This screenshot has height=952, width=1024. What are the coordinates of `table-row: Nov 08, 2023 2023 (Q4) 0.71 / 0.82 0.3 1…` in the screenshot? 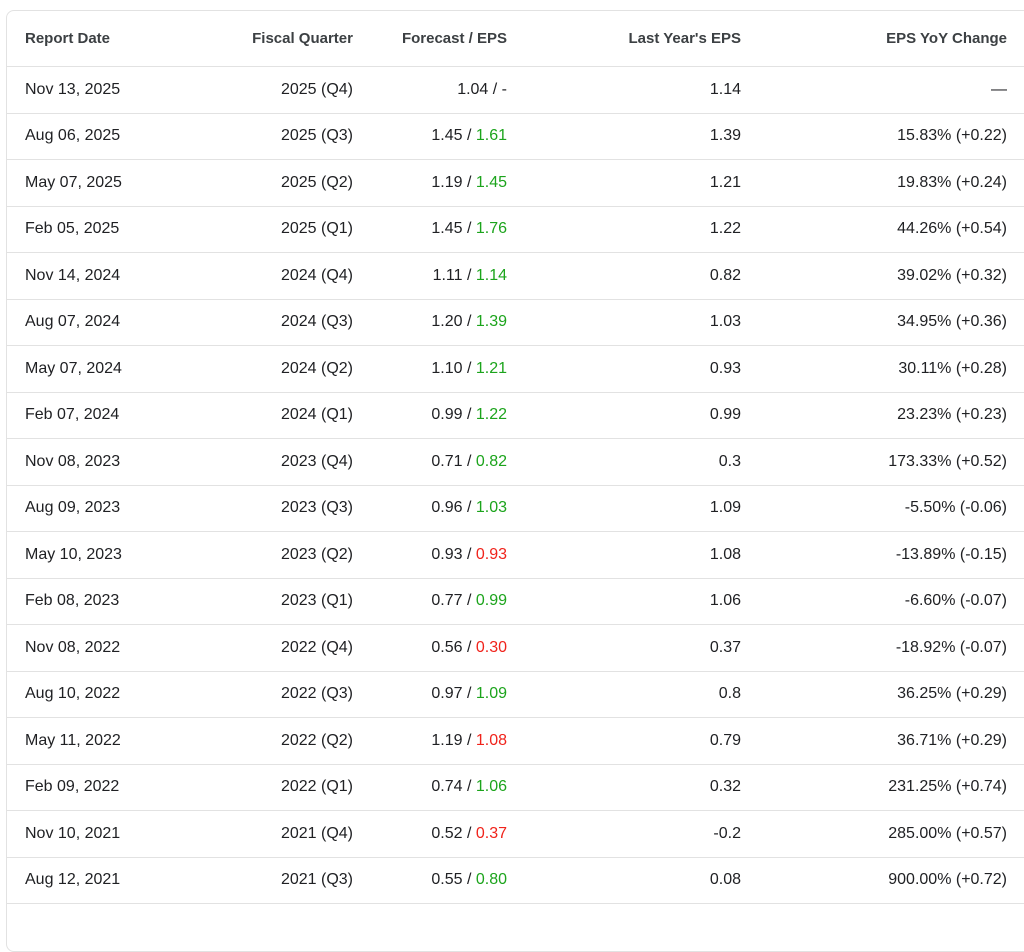 It's located at (515, 462).